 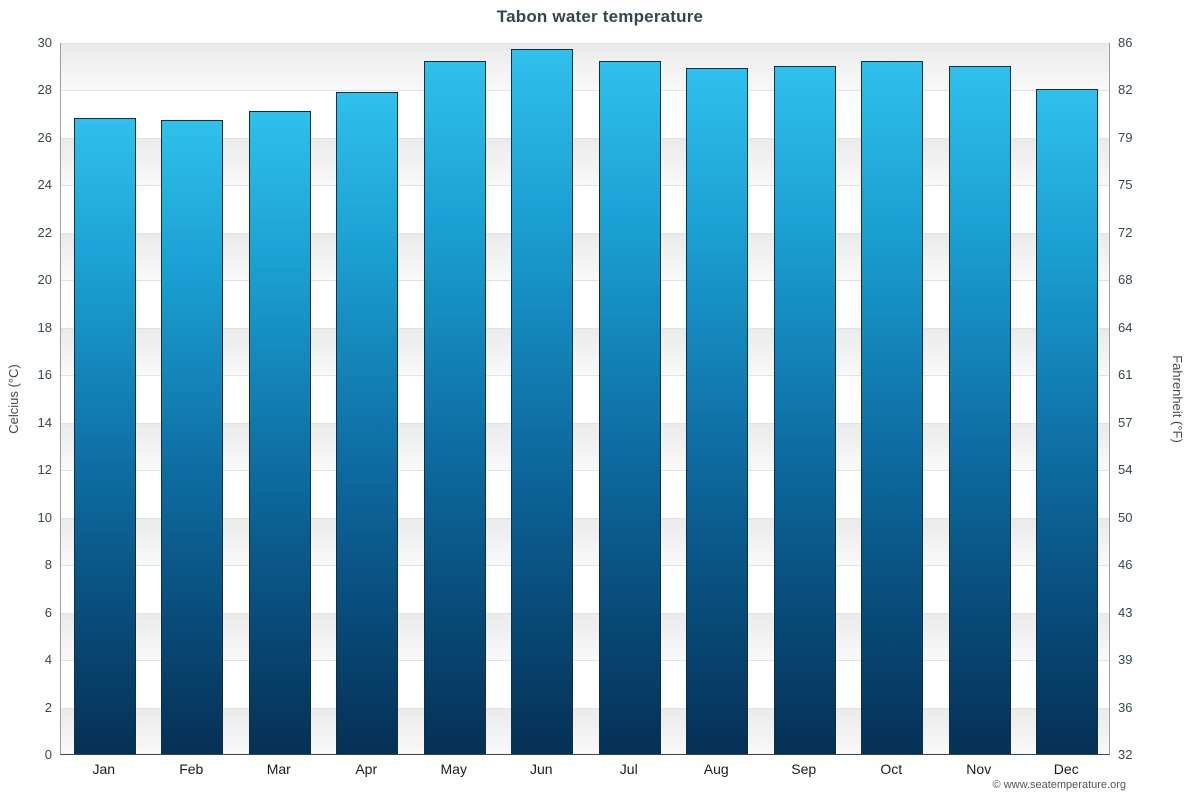 I want to click on fahrenheit-tick-label: 68, so click(x=1125, y=280).